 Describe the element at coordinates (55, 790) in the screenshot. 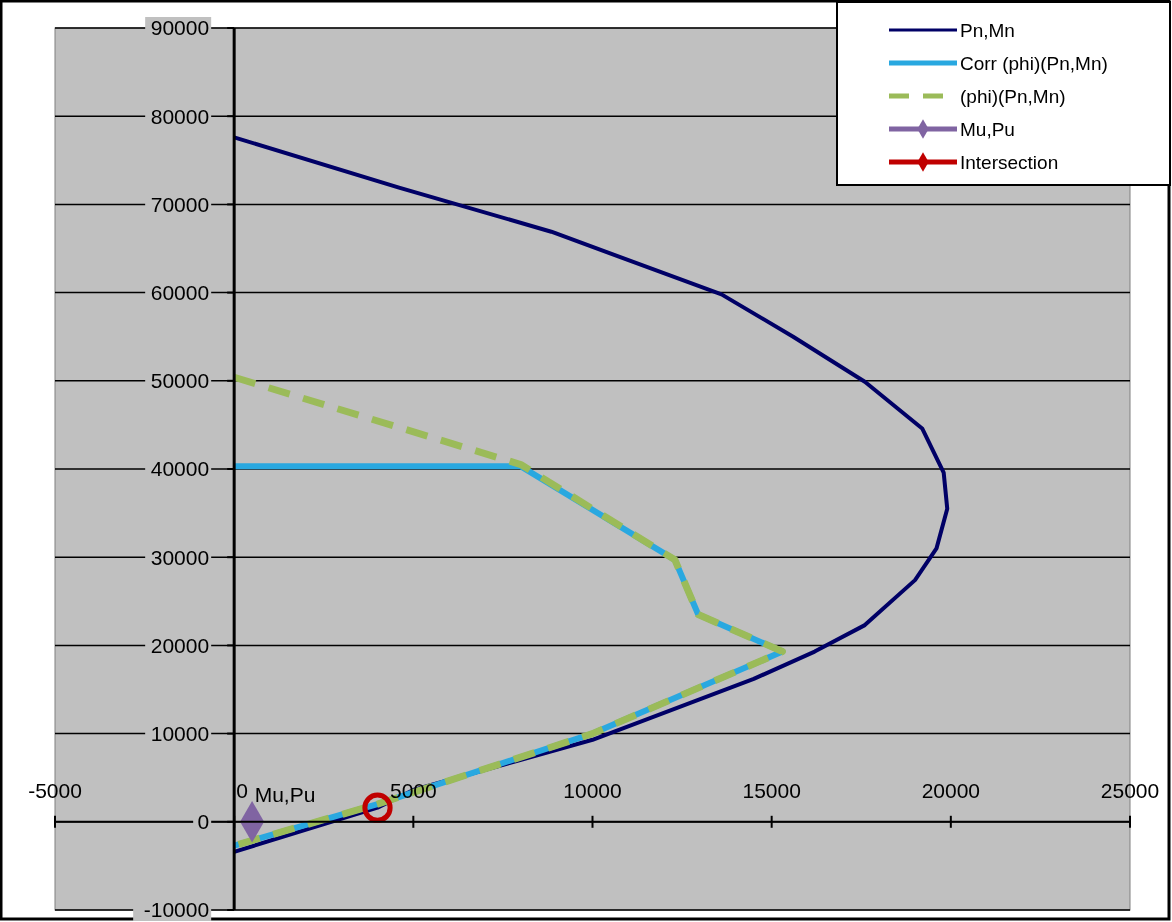

I see `x-tick-label: -5000` at that location.